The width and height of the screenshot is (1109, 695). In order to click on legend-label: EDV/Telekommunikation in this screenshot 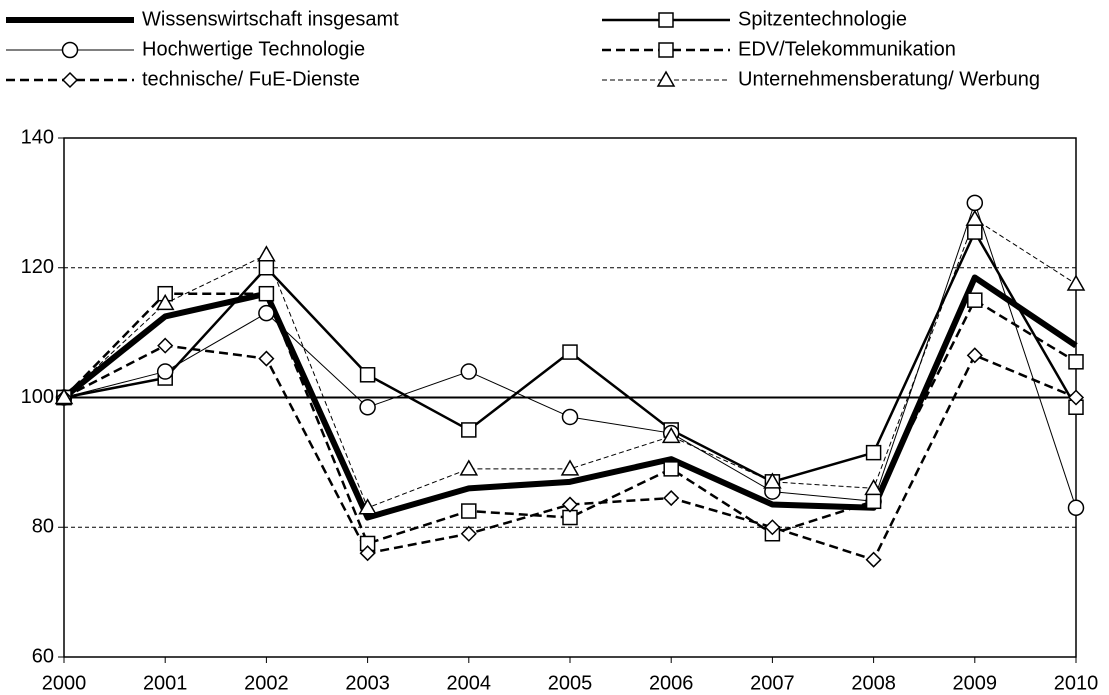, I will do `click(847, 49)`.